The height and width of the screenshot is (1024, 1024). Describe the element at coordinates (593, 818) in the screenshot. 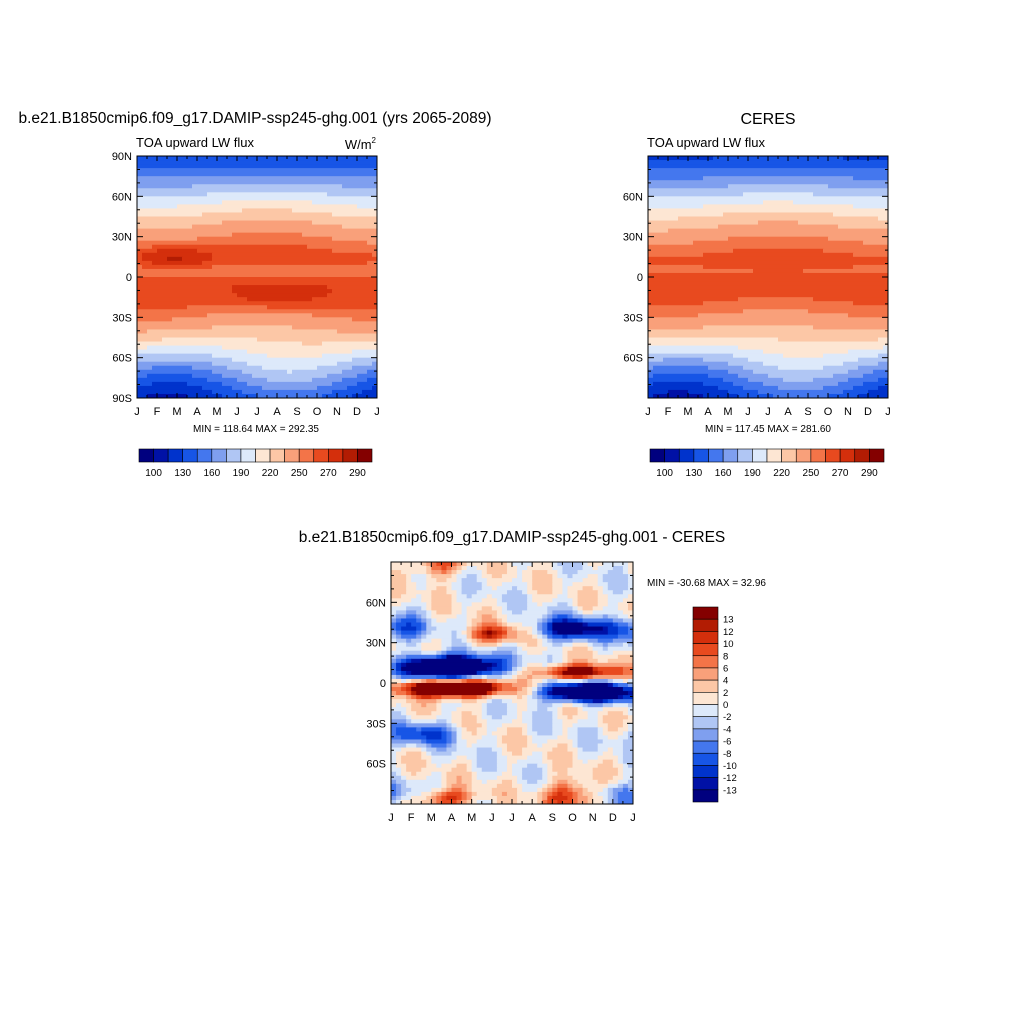

I see `x-tick-label: N` at that location.